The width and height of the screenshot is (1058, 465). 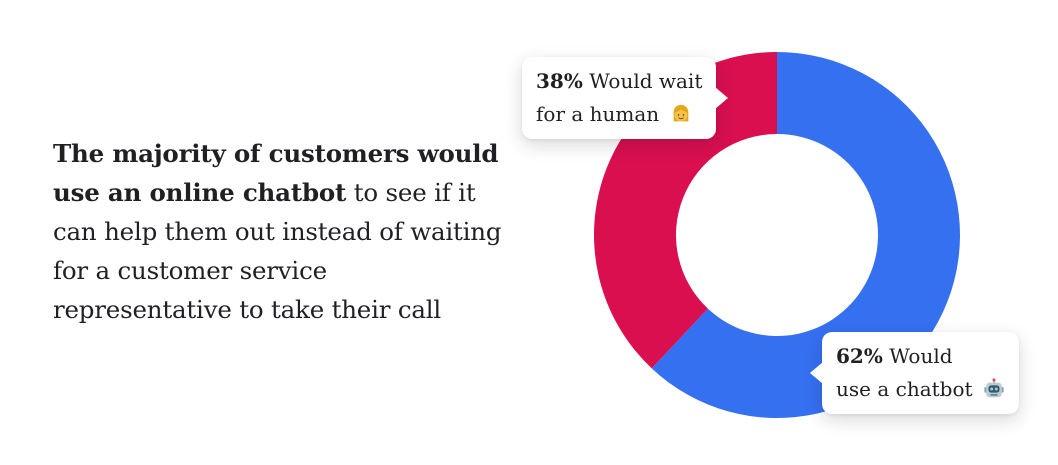 I want to click on chatbot-percent: 62%, so click(x=859, y=356).